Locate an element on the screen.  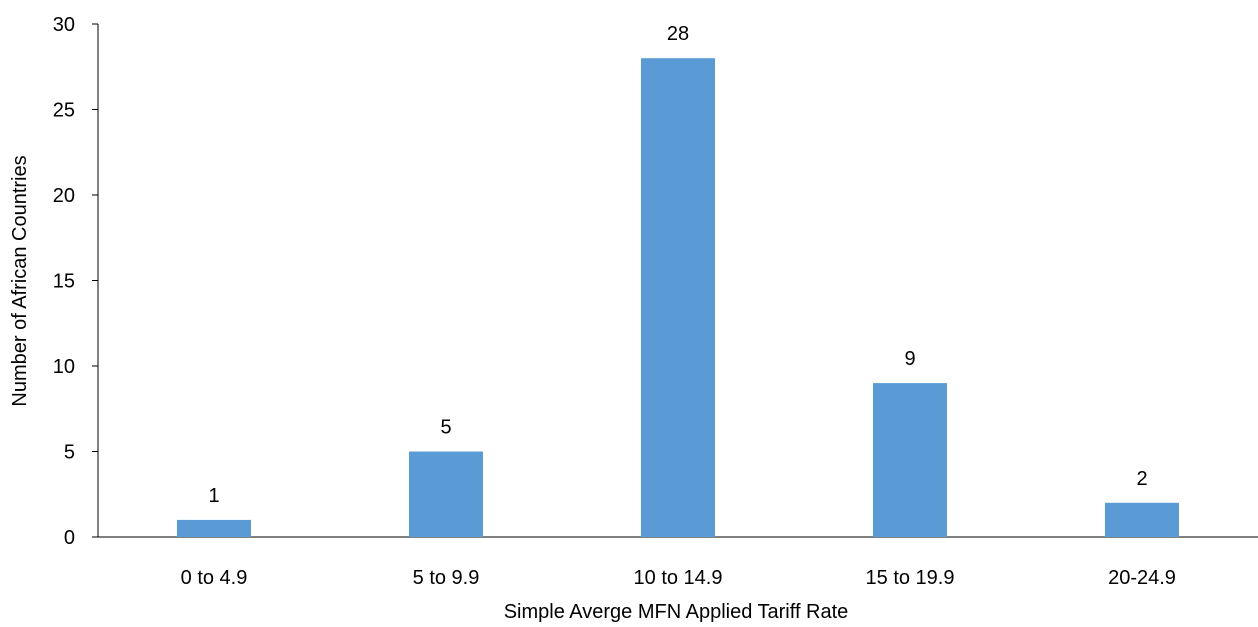
x-tick-label: 5 to 9.9 is located at coordinates (446, 578).